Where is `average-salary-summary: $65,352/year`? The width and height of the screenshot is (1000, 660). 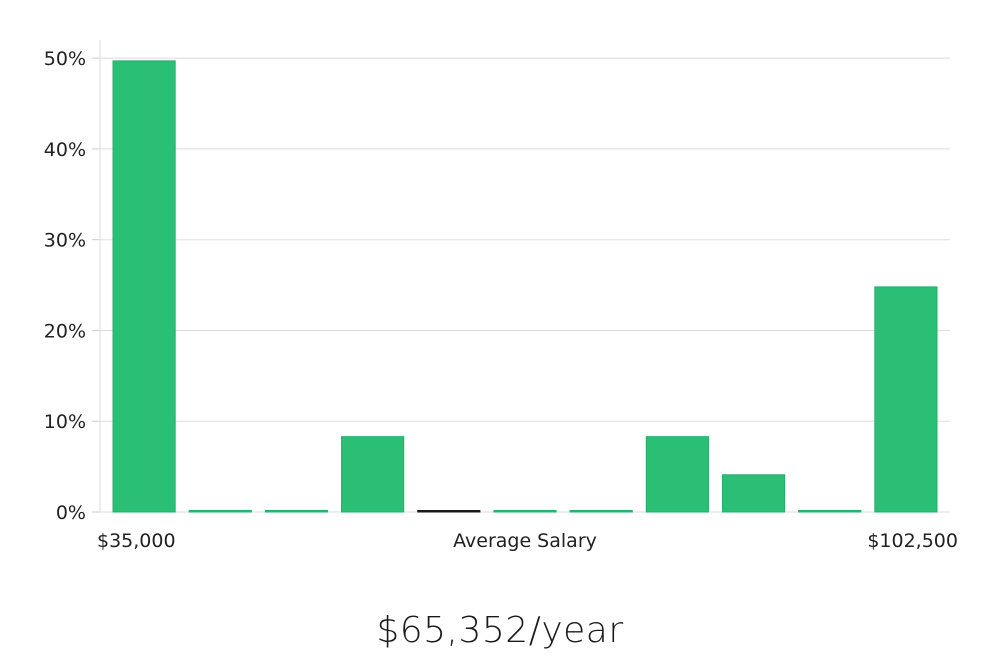 average-salary-summary: $65,352/year is located at coordinates (500, 630).